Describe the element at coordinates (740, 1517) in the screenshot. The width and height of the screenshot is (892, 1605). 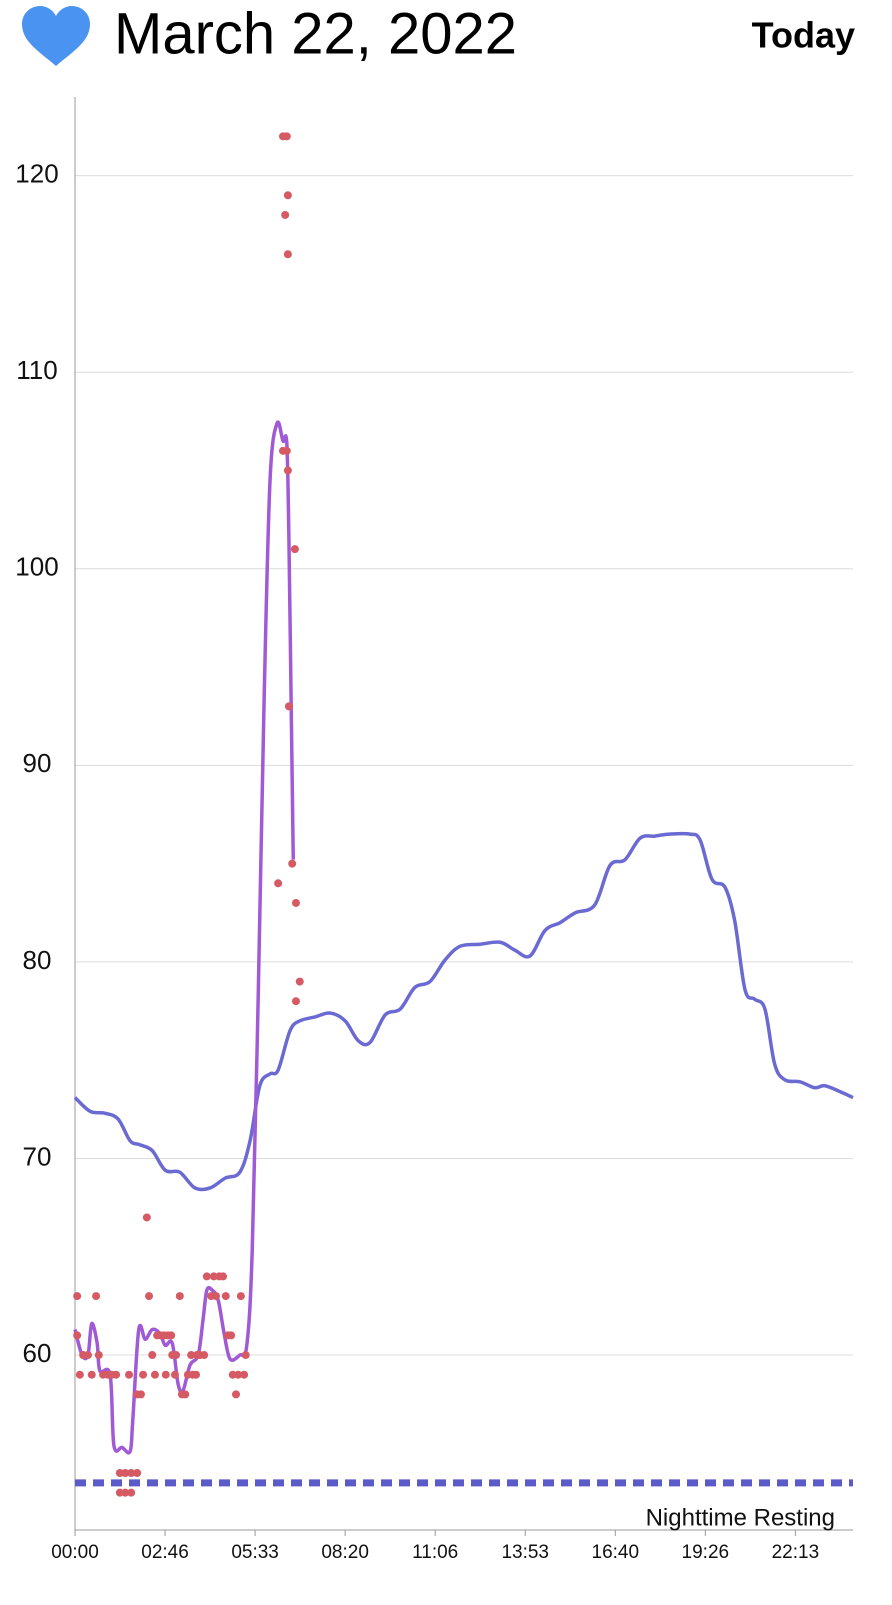
I see `reference-label: Nighttime Resting` at that location.